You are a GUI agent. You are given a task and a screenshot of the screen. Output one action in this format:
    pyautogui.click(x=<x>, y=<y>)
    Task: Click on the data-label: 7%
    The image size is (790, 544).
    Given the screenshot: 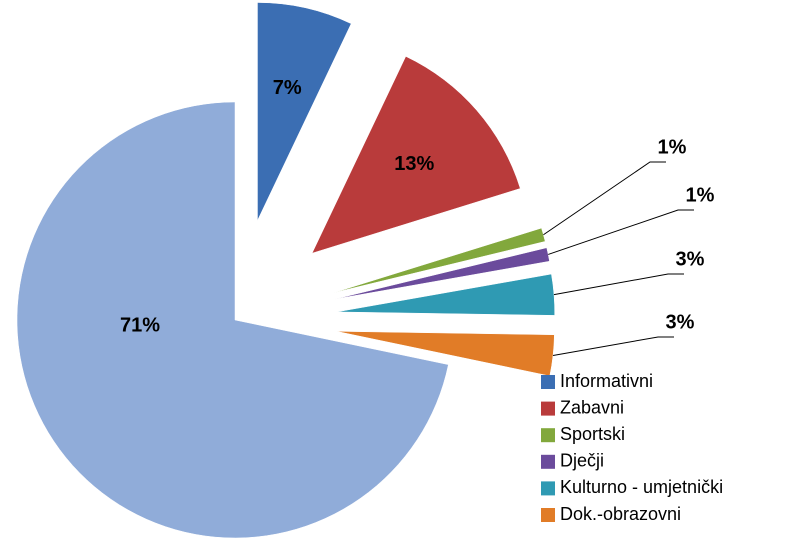 What is the action you would take?
    pyautogui.click(x=287, y=88)
    